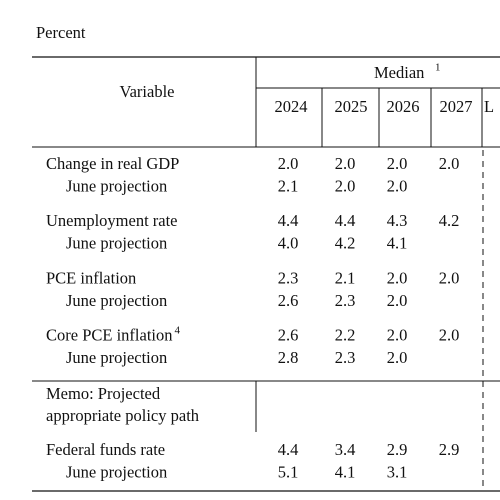 Image resolution: width=500 pixels, height=500 pixels. Describe the element at coordinates (105, 449) in the screenshot. I see `row-label: Federal funds rate` at that location.